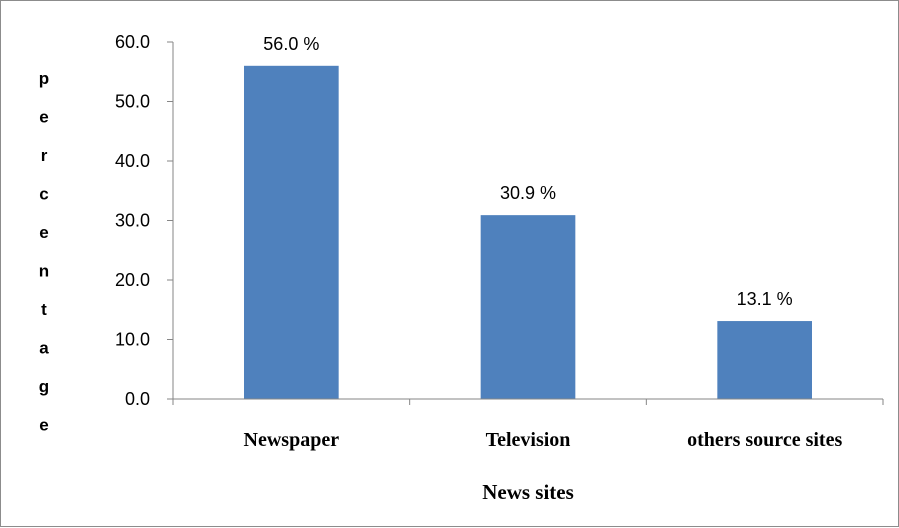 The height and width of the screenshot is (528, 899). What do you see at coordinates (132, 161) in the screenshot?
I see `y-tick-label: 40.0` at bounding box center [132, 161].